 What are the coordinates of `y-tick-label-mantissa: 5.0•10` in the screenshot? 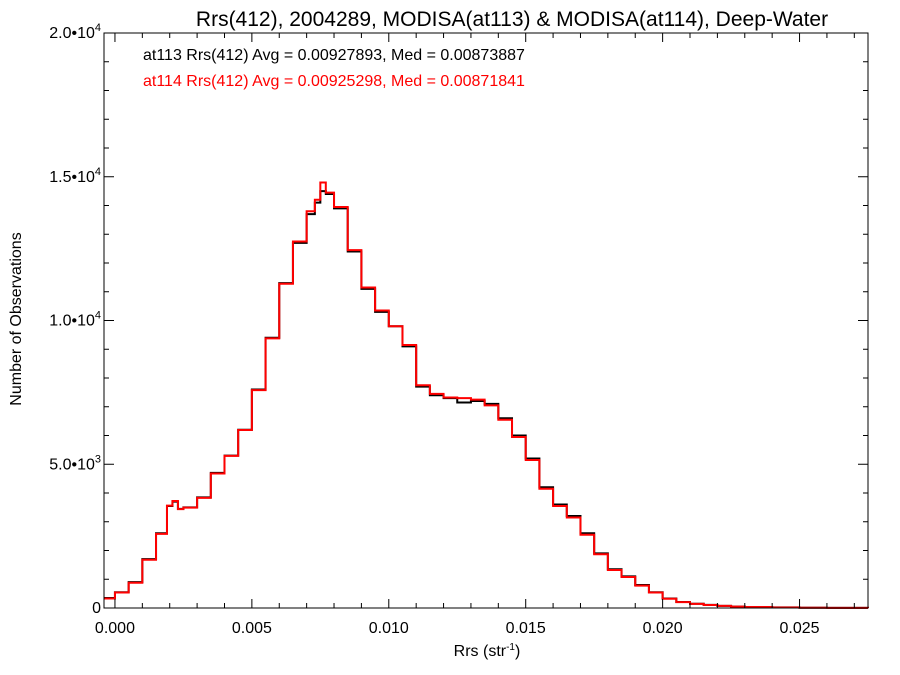 It's located at (72, 464).